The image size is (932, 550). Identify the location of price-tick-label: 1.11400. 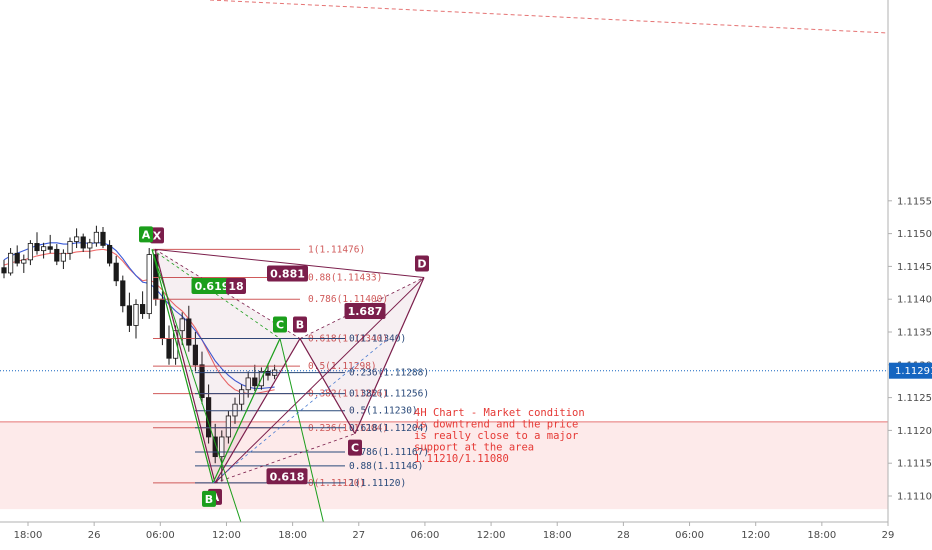
(914, 300).